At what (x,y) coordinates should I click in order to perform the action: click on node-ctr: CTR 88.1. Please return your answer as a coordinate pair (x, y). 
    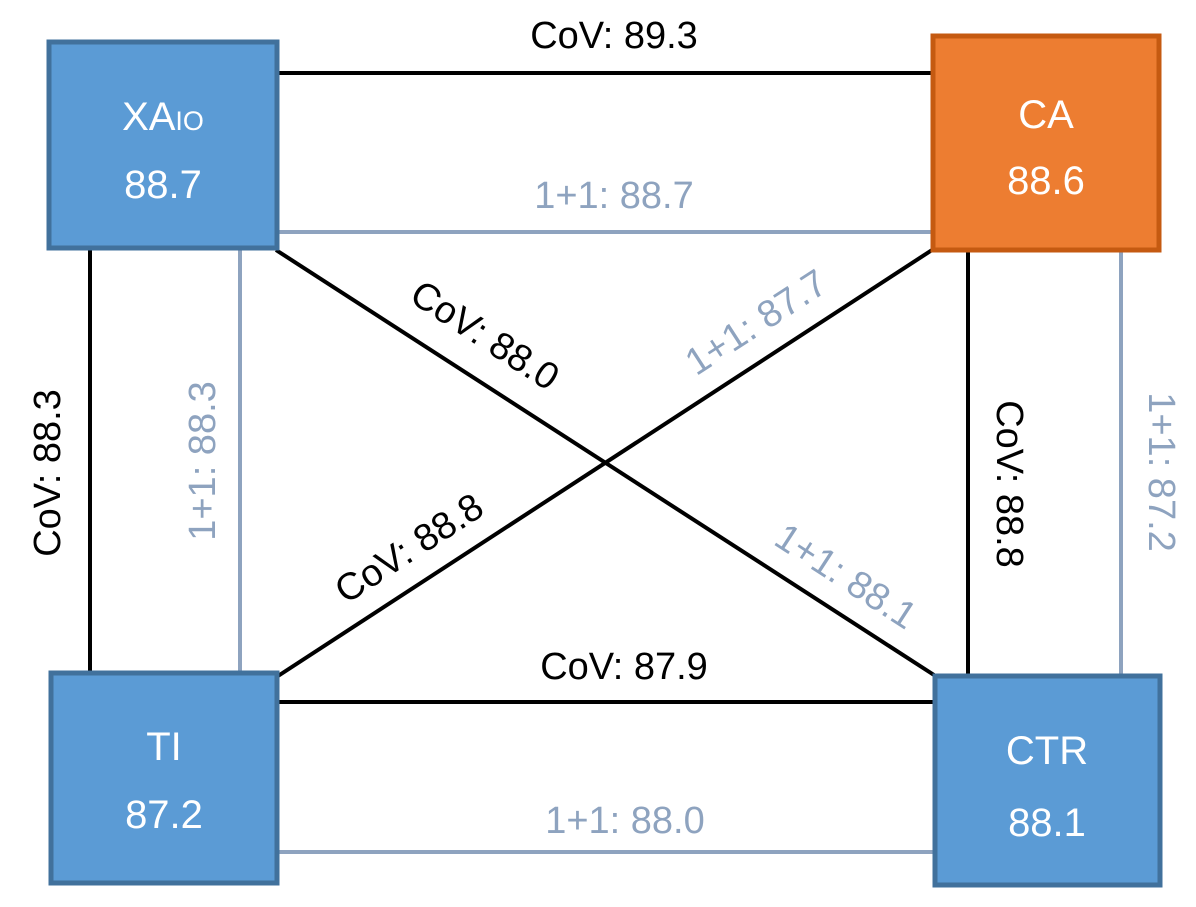
    Looking at the image, I should click on (1047, 780).